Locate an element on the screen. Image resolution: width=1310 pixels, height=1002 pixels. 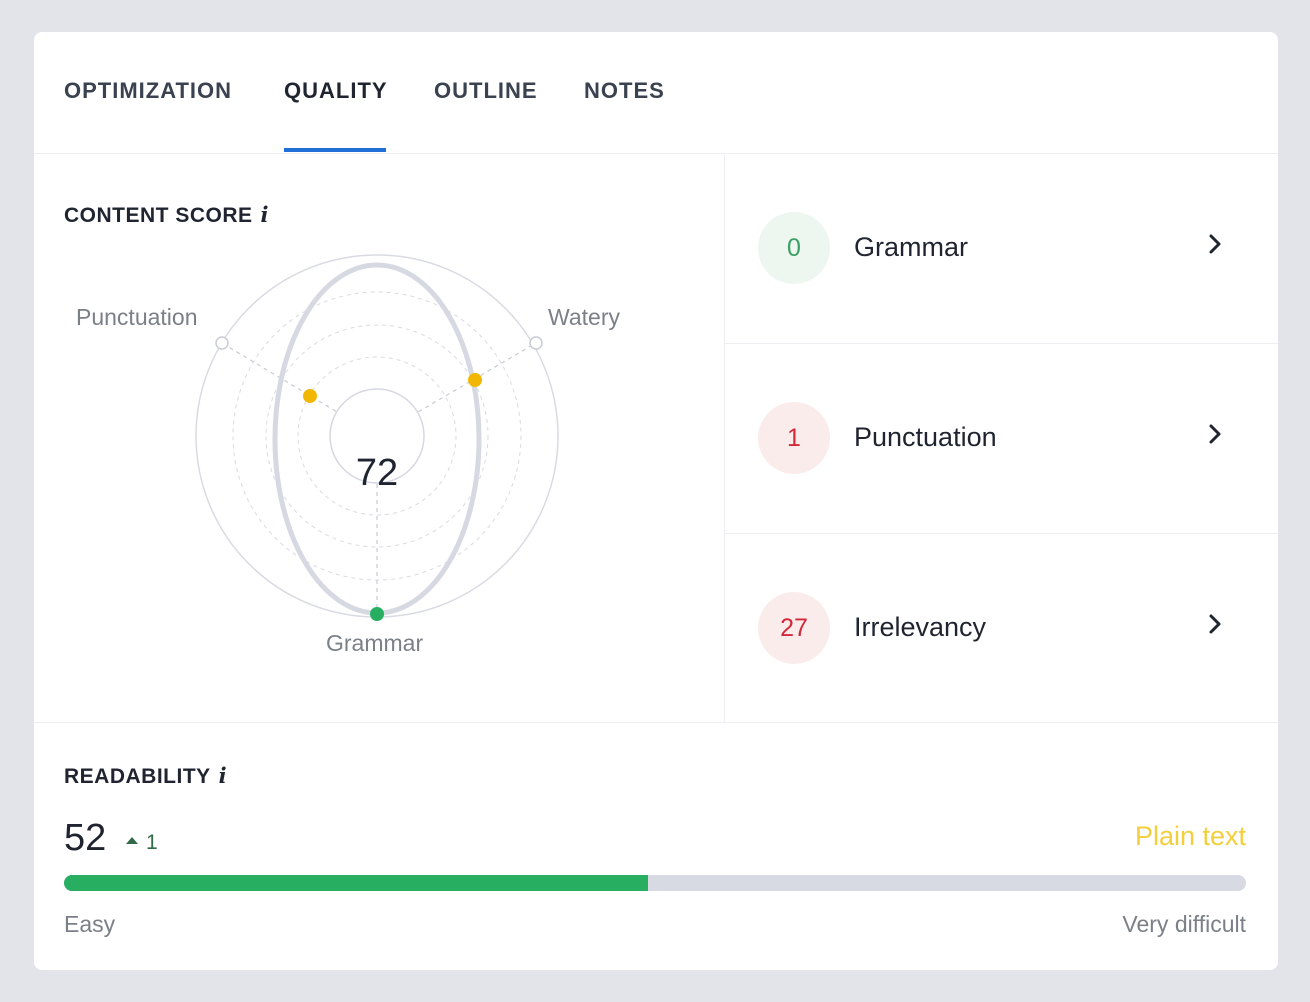
readability-title: READABILITY i is located at coordinates (145, 776).